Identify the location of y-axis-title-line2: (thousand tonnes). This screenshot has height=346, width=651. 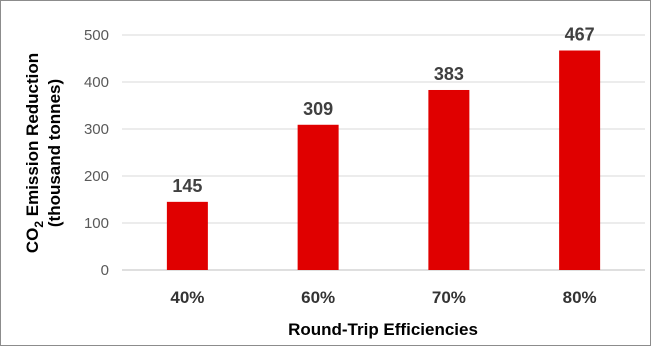
(54, 153).